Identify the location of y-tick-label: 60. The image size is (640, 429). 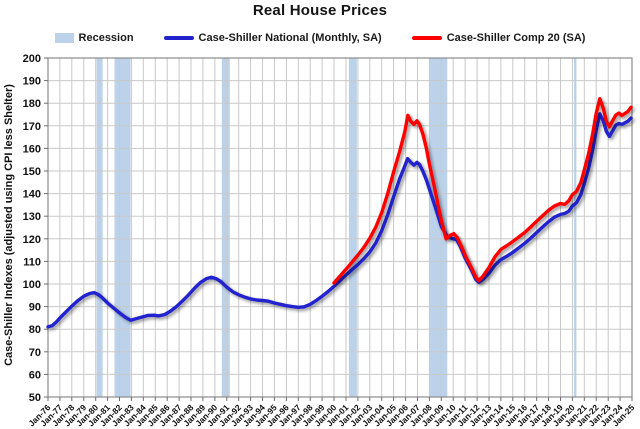
(35, 375).